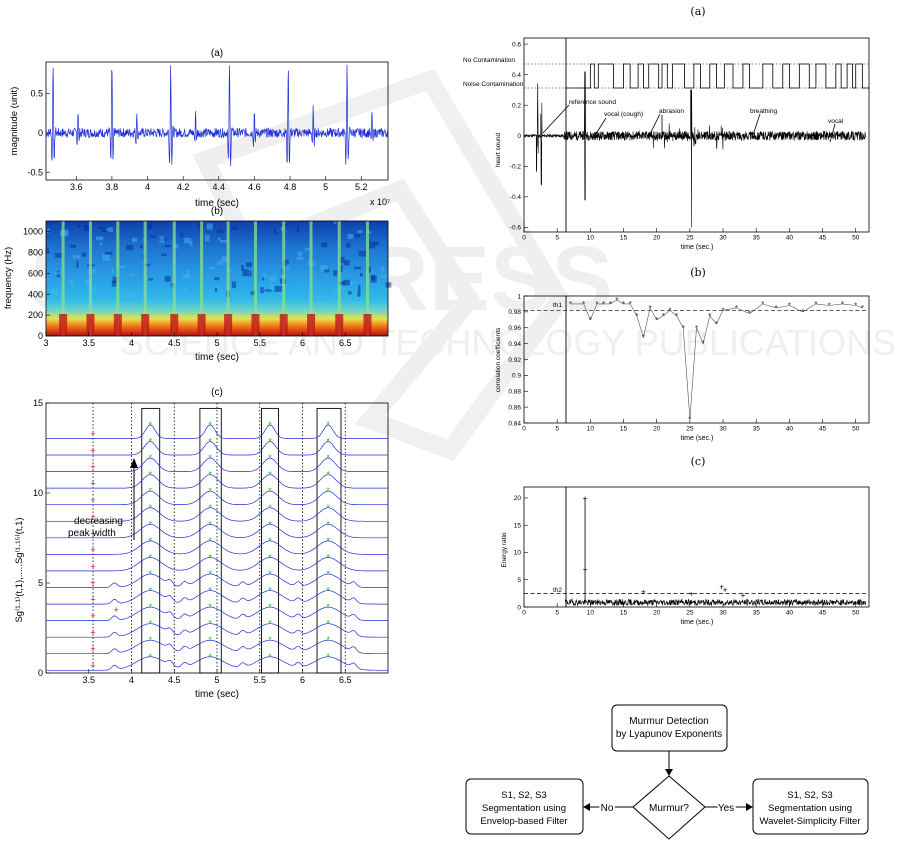 The height and width of the screenshot is (843, 901). I want to click on x-tick-labels: 3.5 4 4.5 5 5.5 6 6.5, so click(217, 677).